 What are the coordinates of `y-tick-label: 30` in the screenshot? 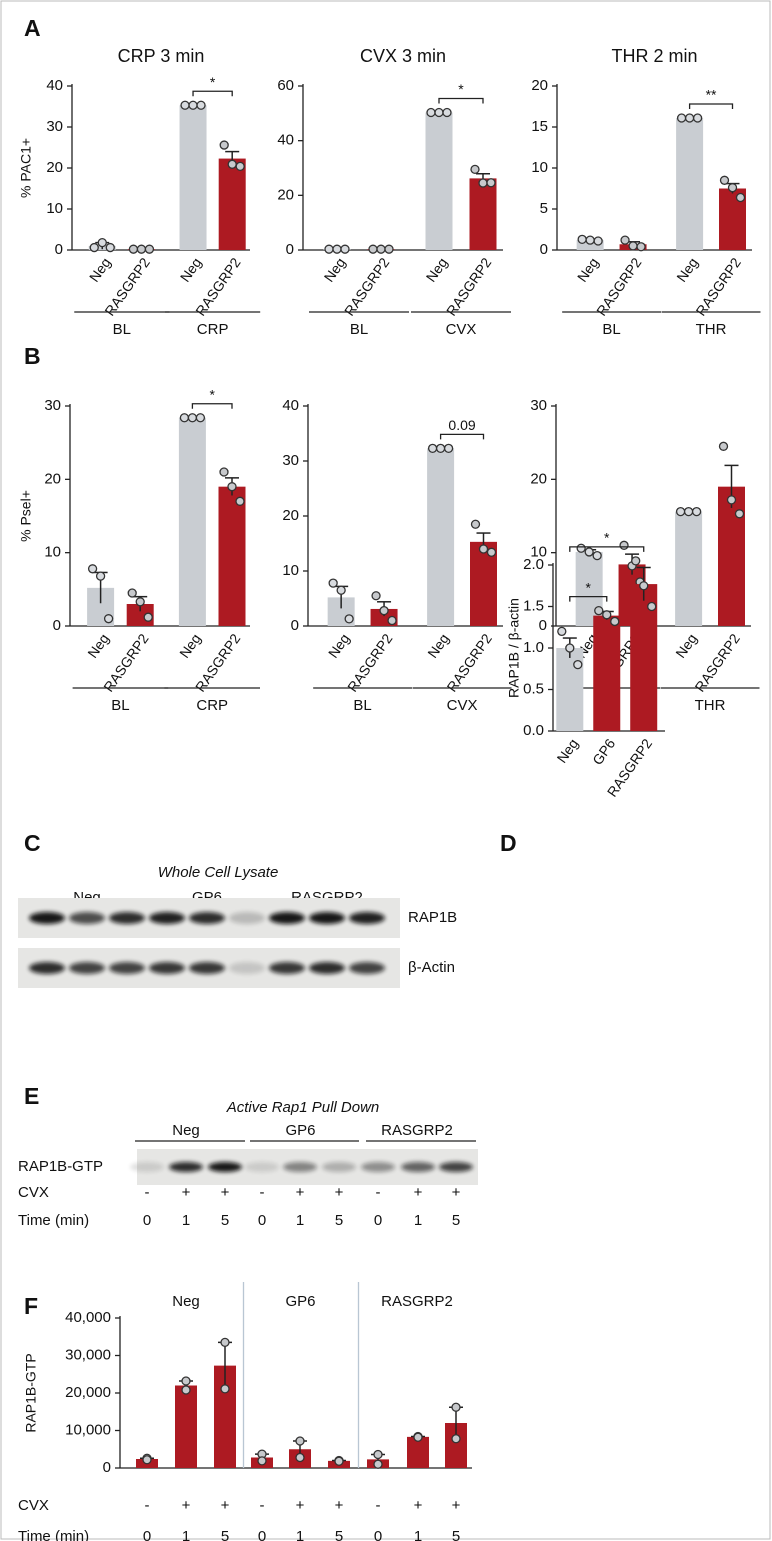 It's located at (52, 405).